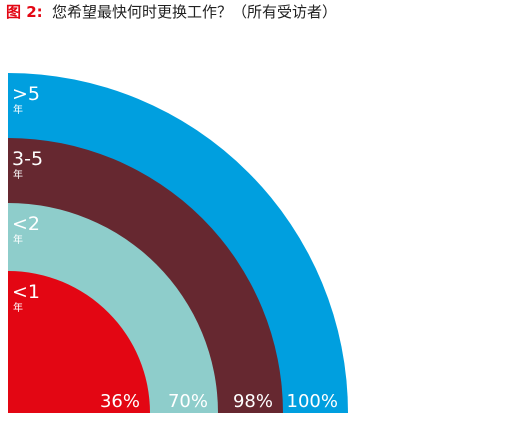 This screenshot has width=519, height=426. Describe the element at coordinates (253, 401) in the screenshot. I see `value-label: 98%` at that location.